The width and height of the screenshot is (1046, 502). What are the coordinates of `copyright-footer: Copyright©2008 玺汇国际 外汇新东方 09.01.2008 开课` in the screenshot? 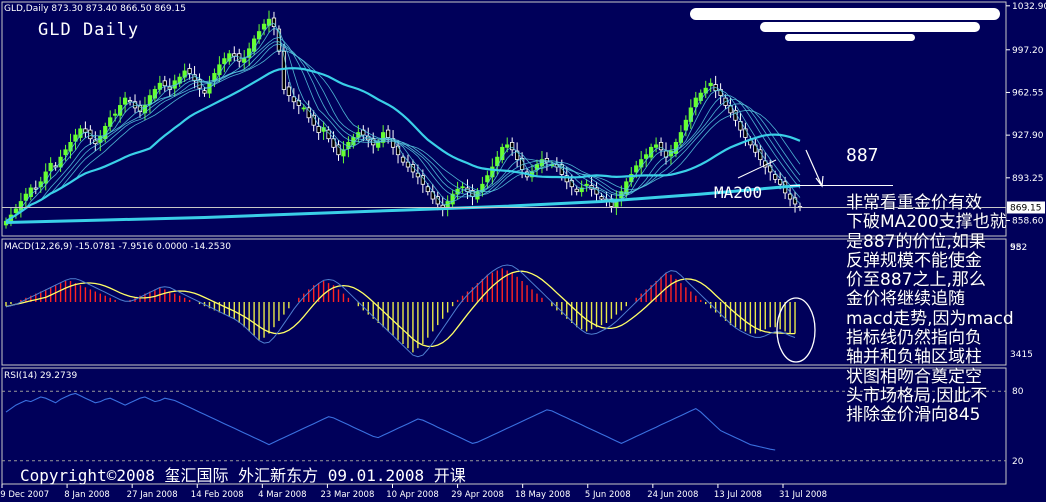 It's located at (243, 475).